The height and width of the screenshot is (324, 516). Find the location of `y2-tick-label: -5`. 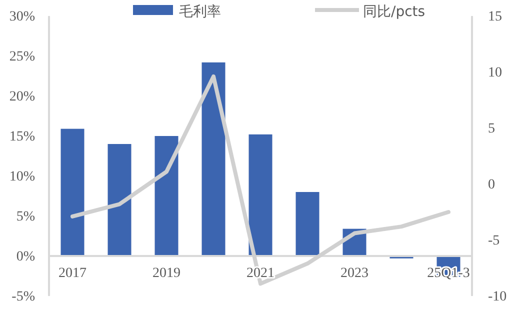

y2-tick-label: -5 is located at coordinates (494, 240).